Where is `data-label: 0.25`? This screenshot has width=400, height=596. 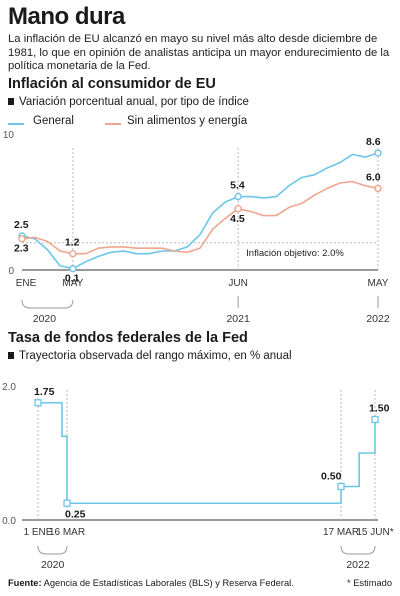
data-label: 0.25 is located at coordinates (75, 514).